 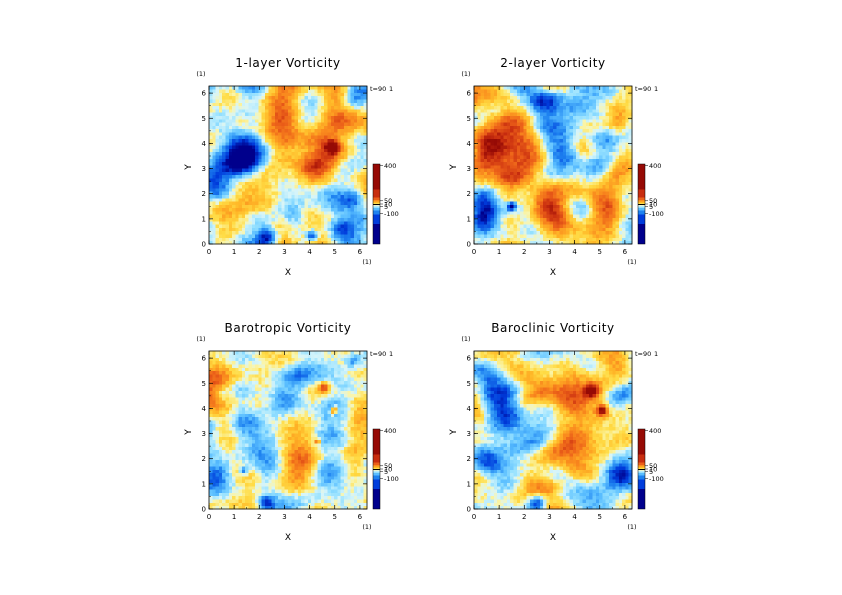 What do you see at coordinates (287, 328) in the screenshot?
I see `chart-title: Barotropic Vorticity` at bounding box center [287, 328].